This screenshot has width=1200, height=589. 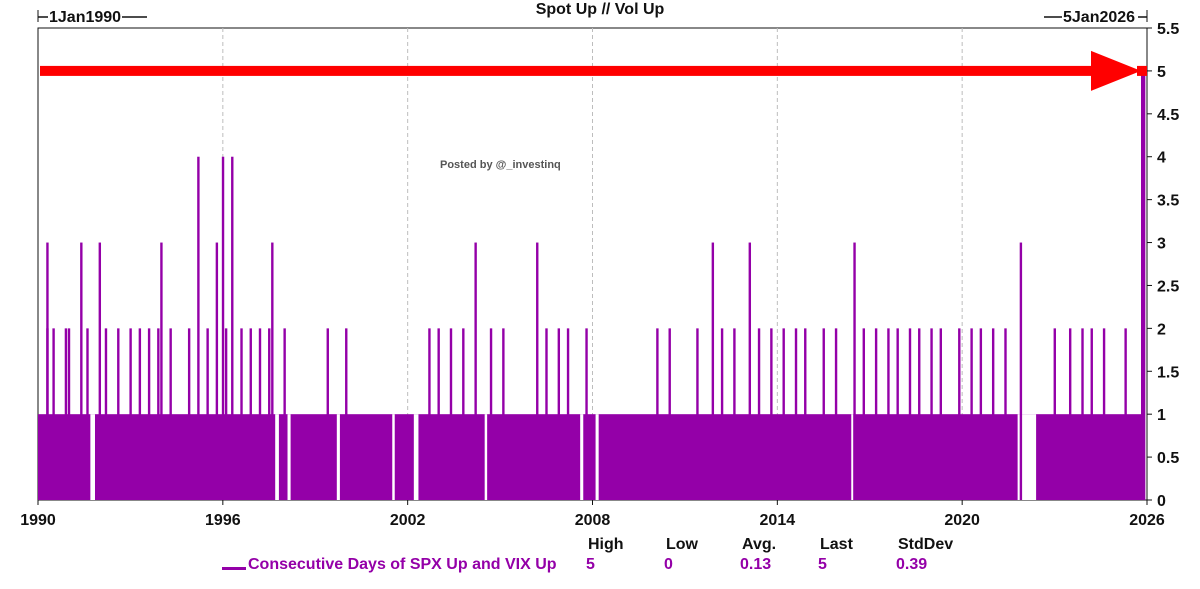 What do you see at coordinates (592, 514) in the screenshot?
I see `x-axis: 1990 1996 2002 2008 2014 2020 2026` at bounding box center [592, 514].